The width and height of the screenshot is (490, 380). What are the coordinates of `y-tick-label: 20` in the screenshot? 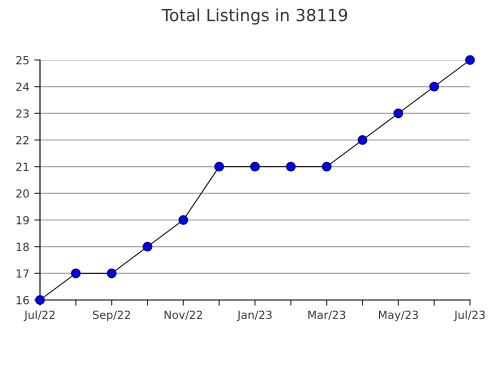 It's located at (22, 193).